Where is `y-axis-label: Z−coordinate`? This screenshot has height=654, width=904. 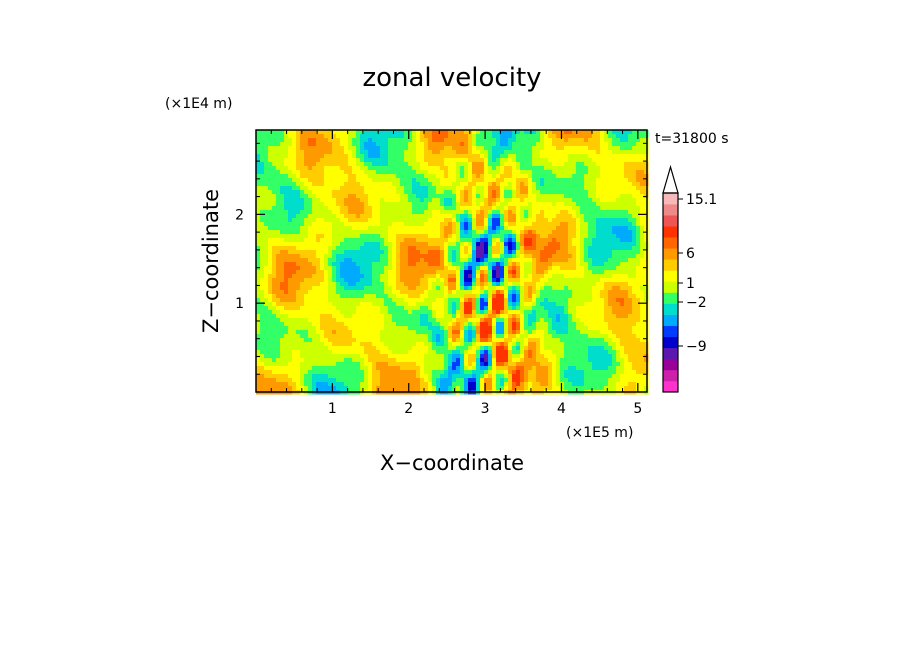
y-axis-label: Z−coordinate is located at coordinates (211, 261).